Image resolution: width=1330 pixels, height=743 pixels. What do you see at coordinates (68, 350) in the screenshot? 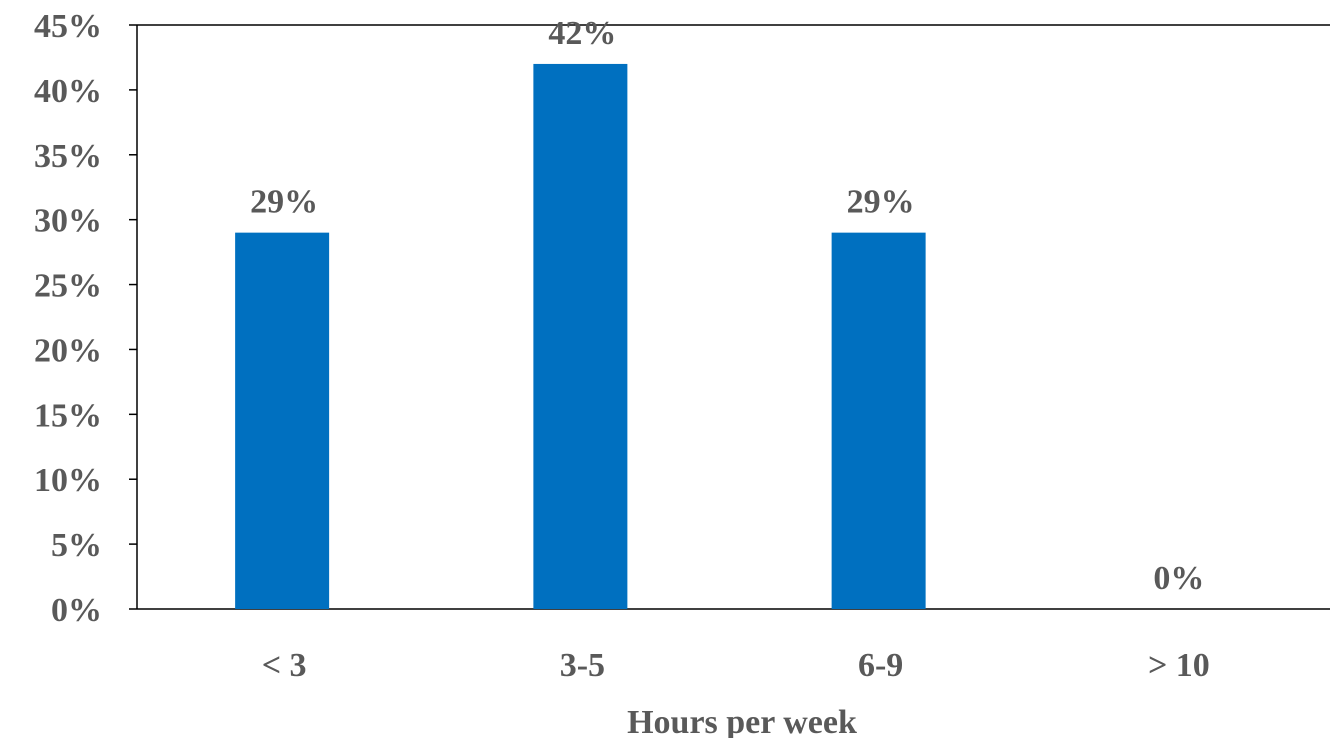
I see `y-tick-label: 20%` at bounding box center [68, 350].